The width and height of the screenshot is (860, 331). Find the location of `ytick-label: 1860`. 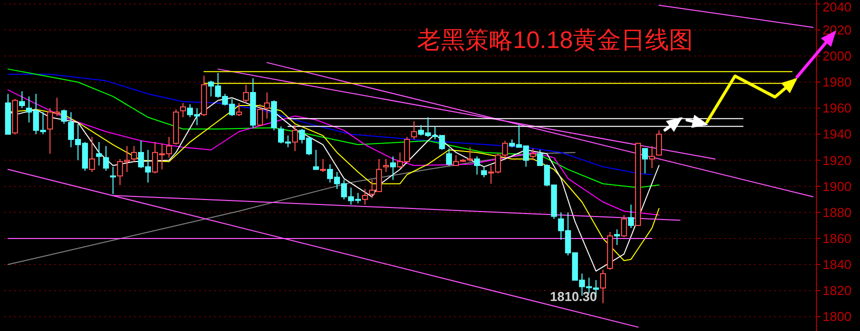

ytick-label: 1860 is located at coordinates (837, 238).